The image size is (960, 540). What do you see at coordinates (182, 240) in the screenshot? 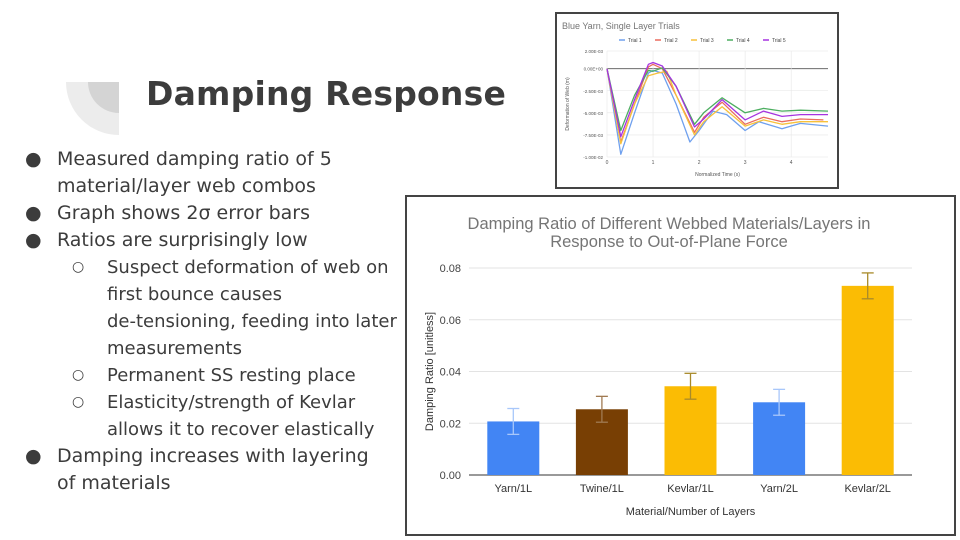
I see `bullet-text-line: Ratios are surprisingly low` at bounding box center [182, 240].